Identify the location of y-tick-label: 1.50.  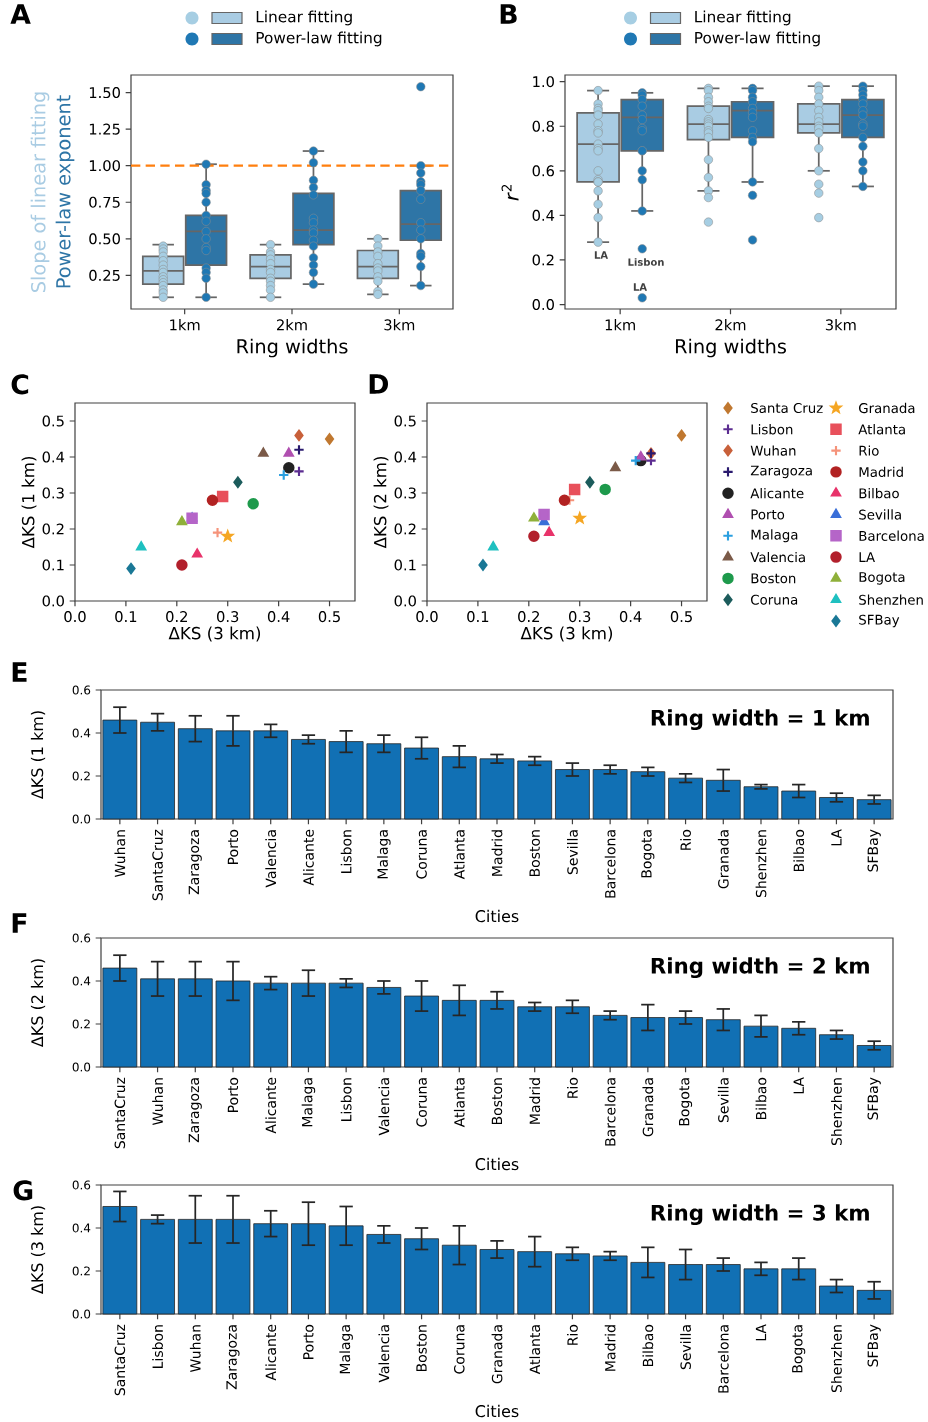
(104, 93).